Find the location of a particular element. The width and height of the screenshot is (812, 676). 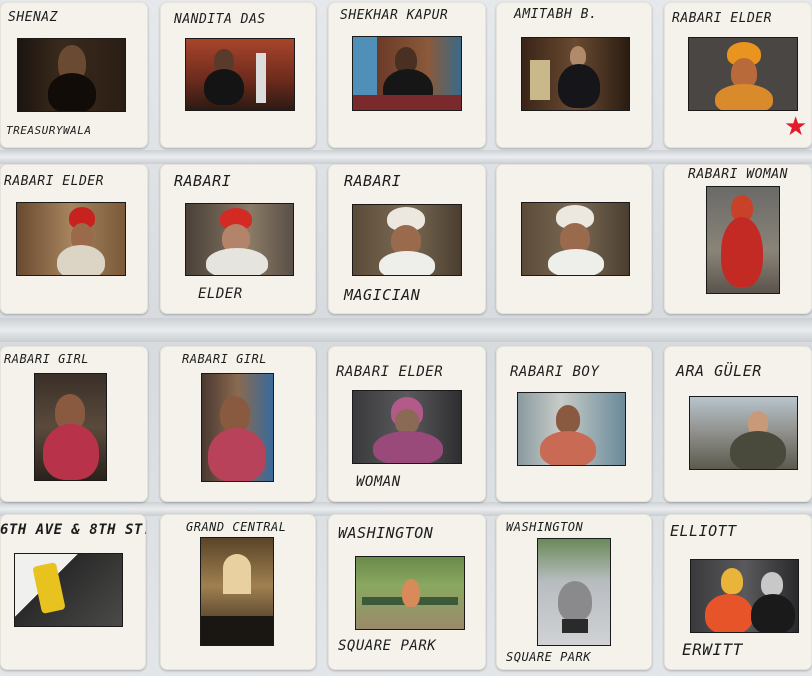

slide-top-label: ARA GÜLER is located at coordinates (719, 371).